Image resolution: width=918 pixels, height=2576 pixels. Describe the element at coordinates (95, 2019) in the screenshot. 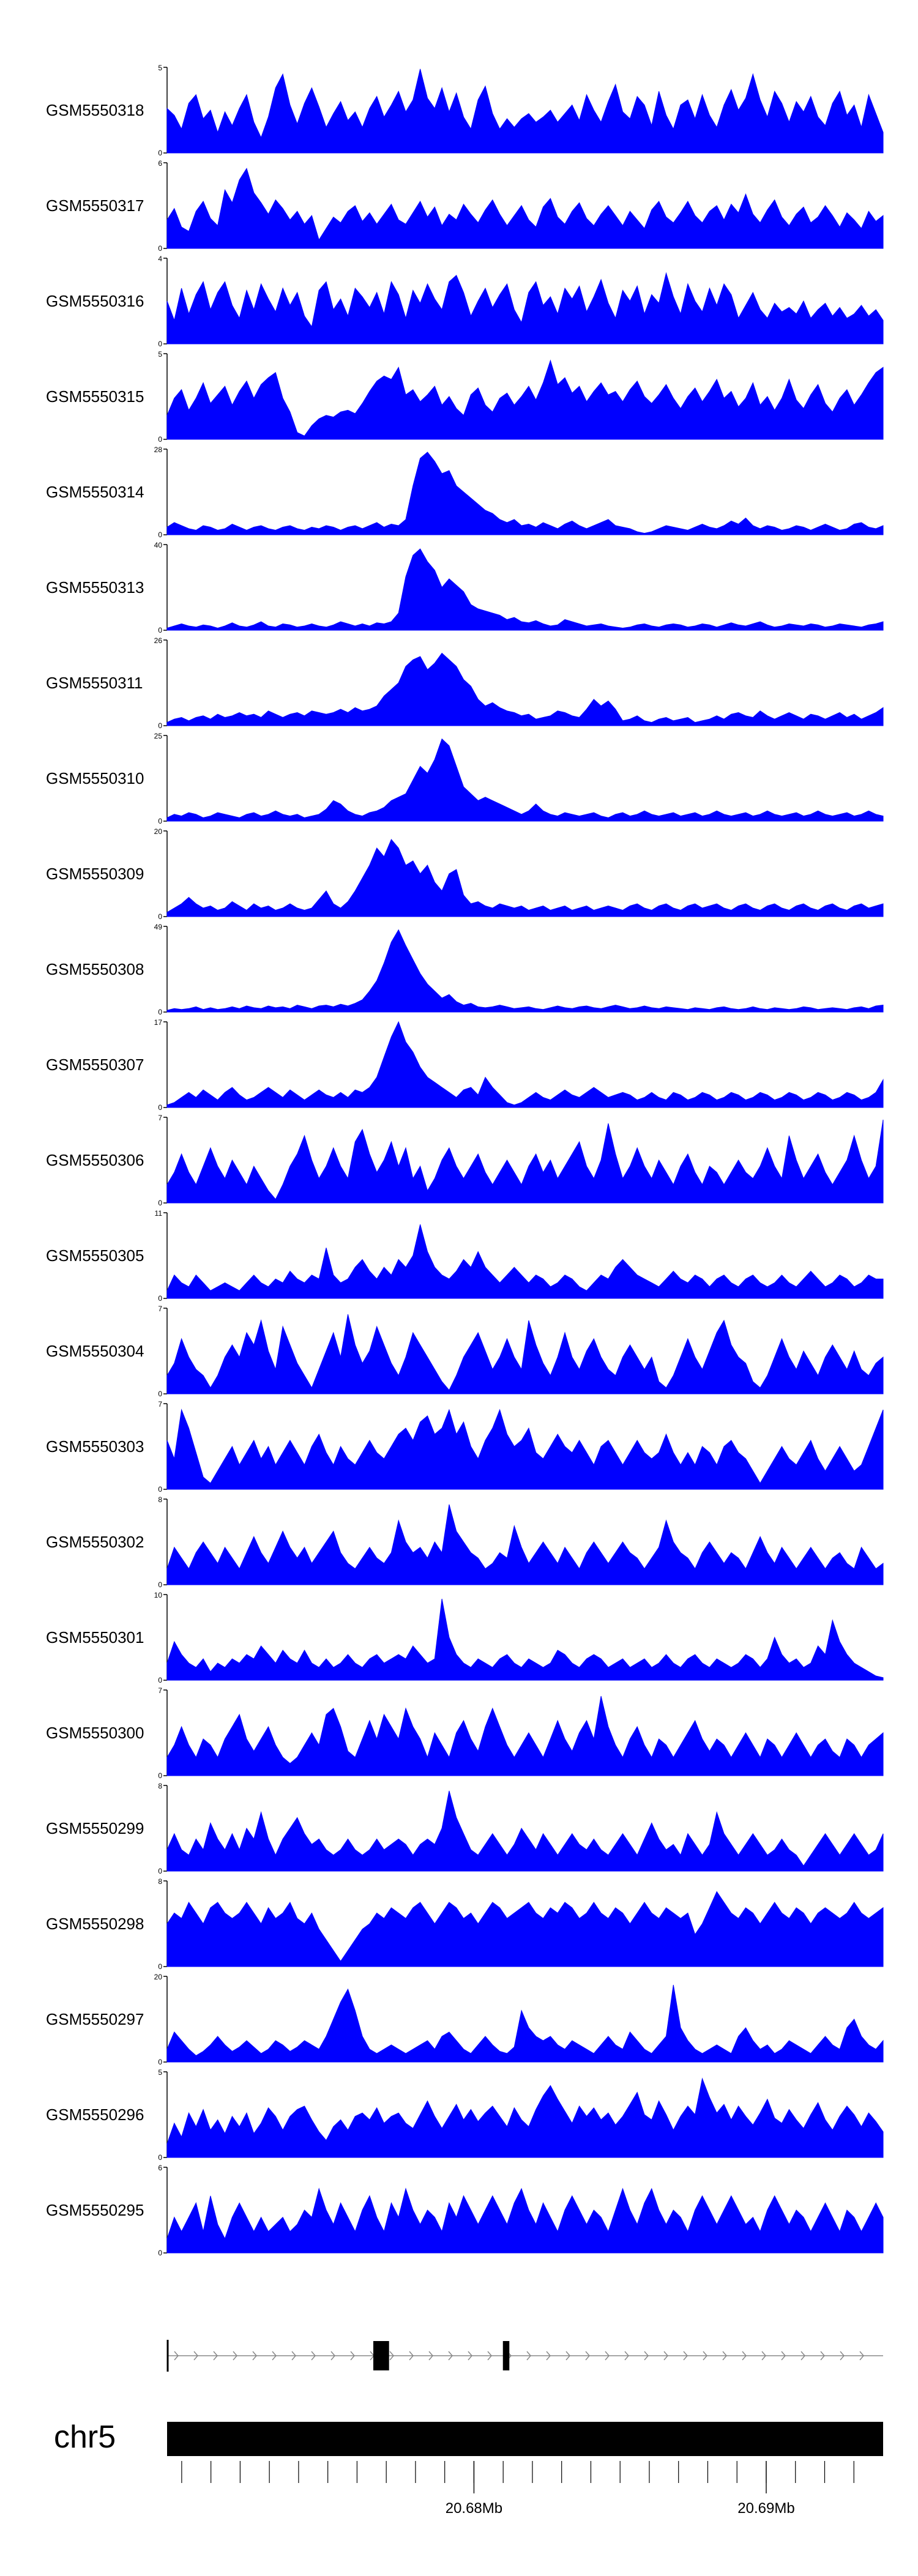

I see `track-label: GSM5550297` at that location.